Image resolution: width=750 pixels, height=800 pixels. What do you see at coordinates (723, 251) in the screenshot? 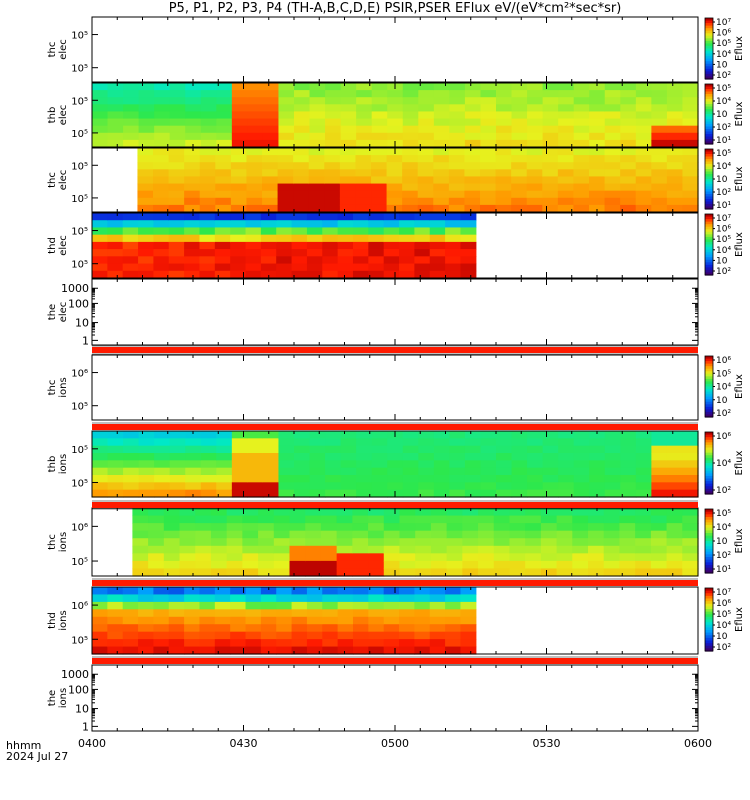
I see `colorbar-tick-label: 10⁴` at bounding box center [723, 251].